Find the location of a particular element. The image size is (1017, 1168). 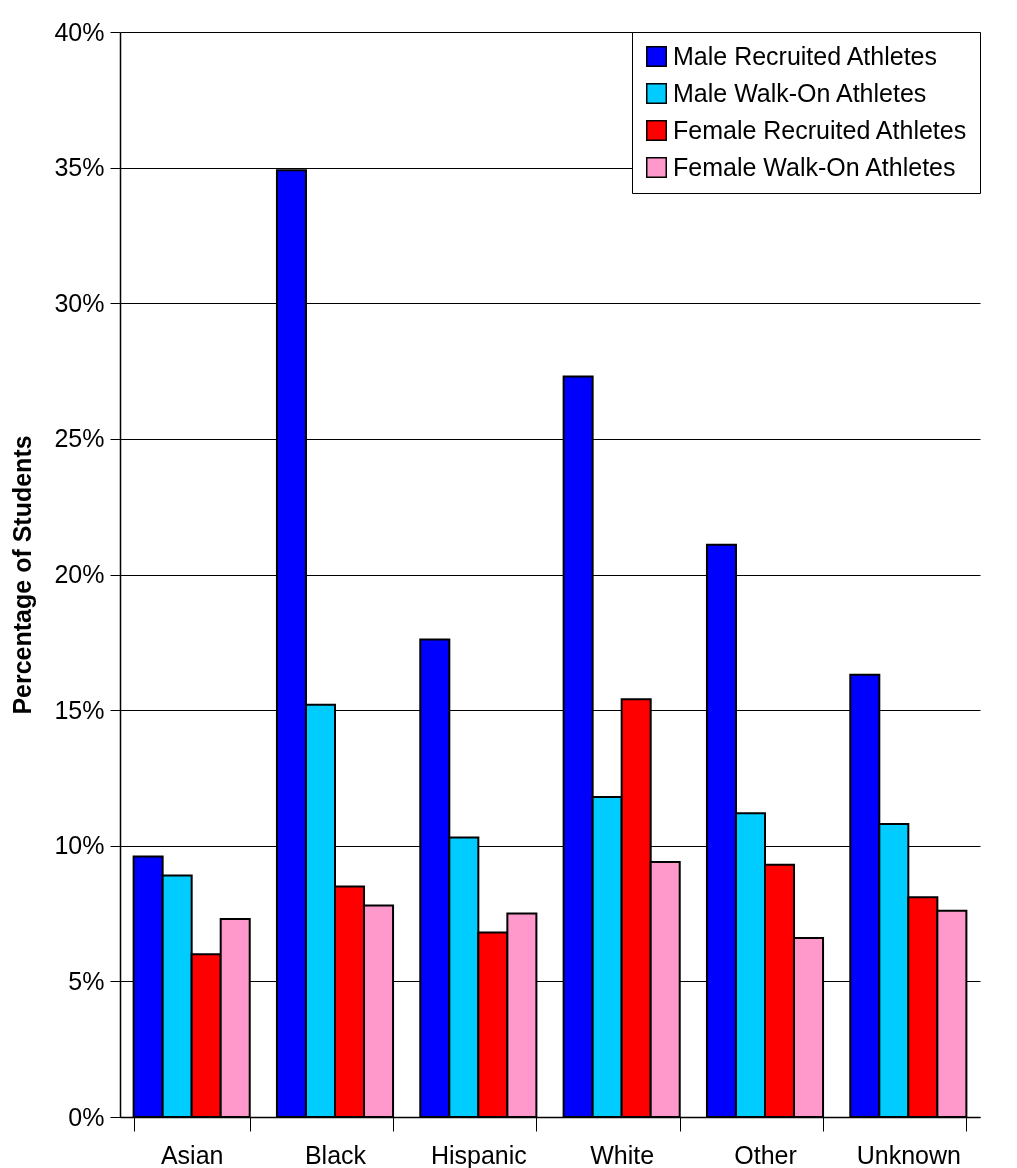

x-tick-label: Black is located at coordinates (335, 1154).